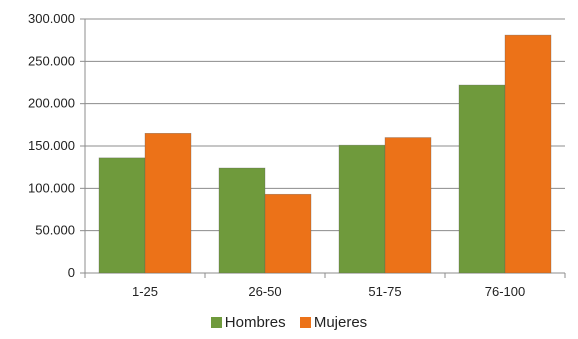 Image resolution: width=578 pixels, height=339 pixels. I want to click on legend-swatch-mujeres, so click(305, 322).